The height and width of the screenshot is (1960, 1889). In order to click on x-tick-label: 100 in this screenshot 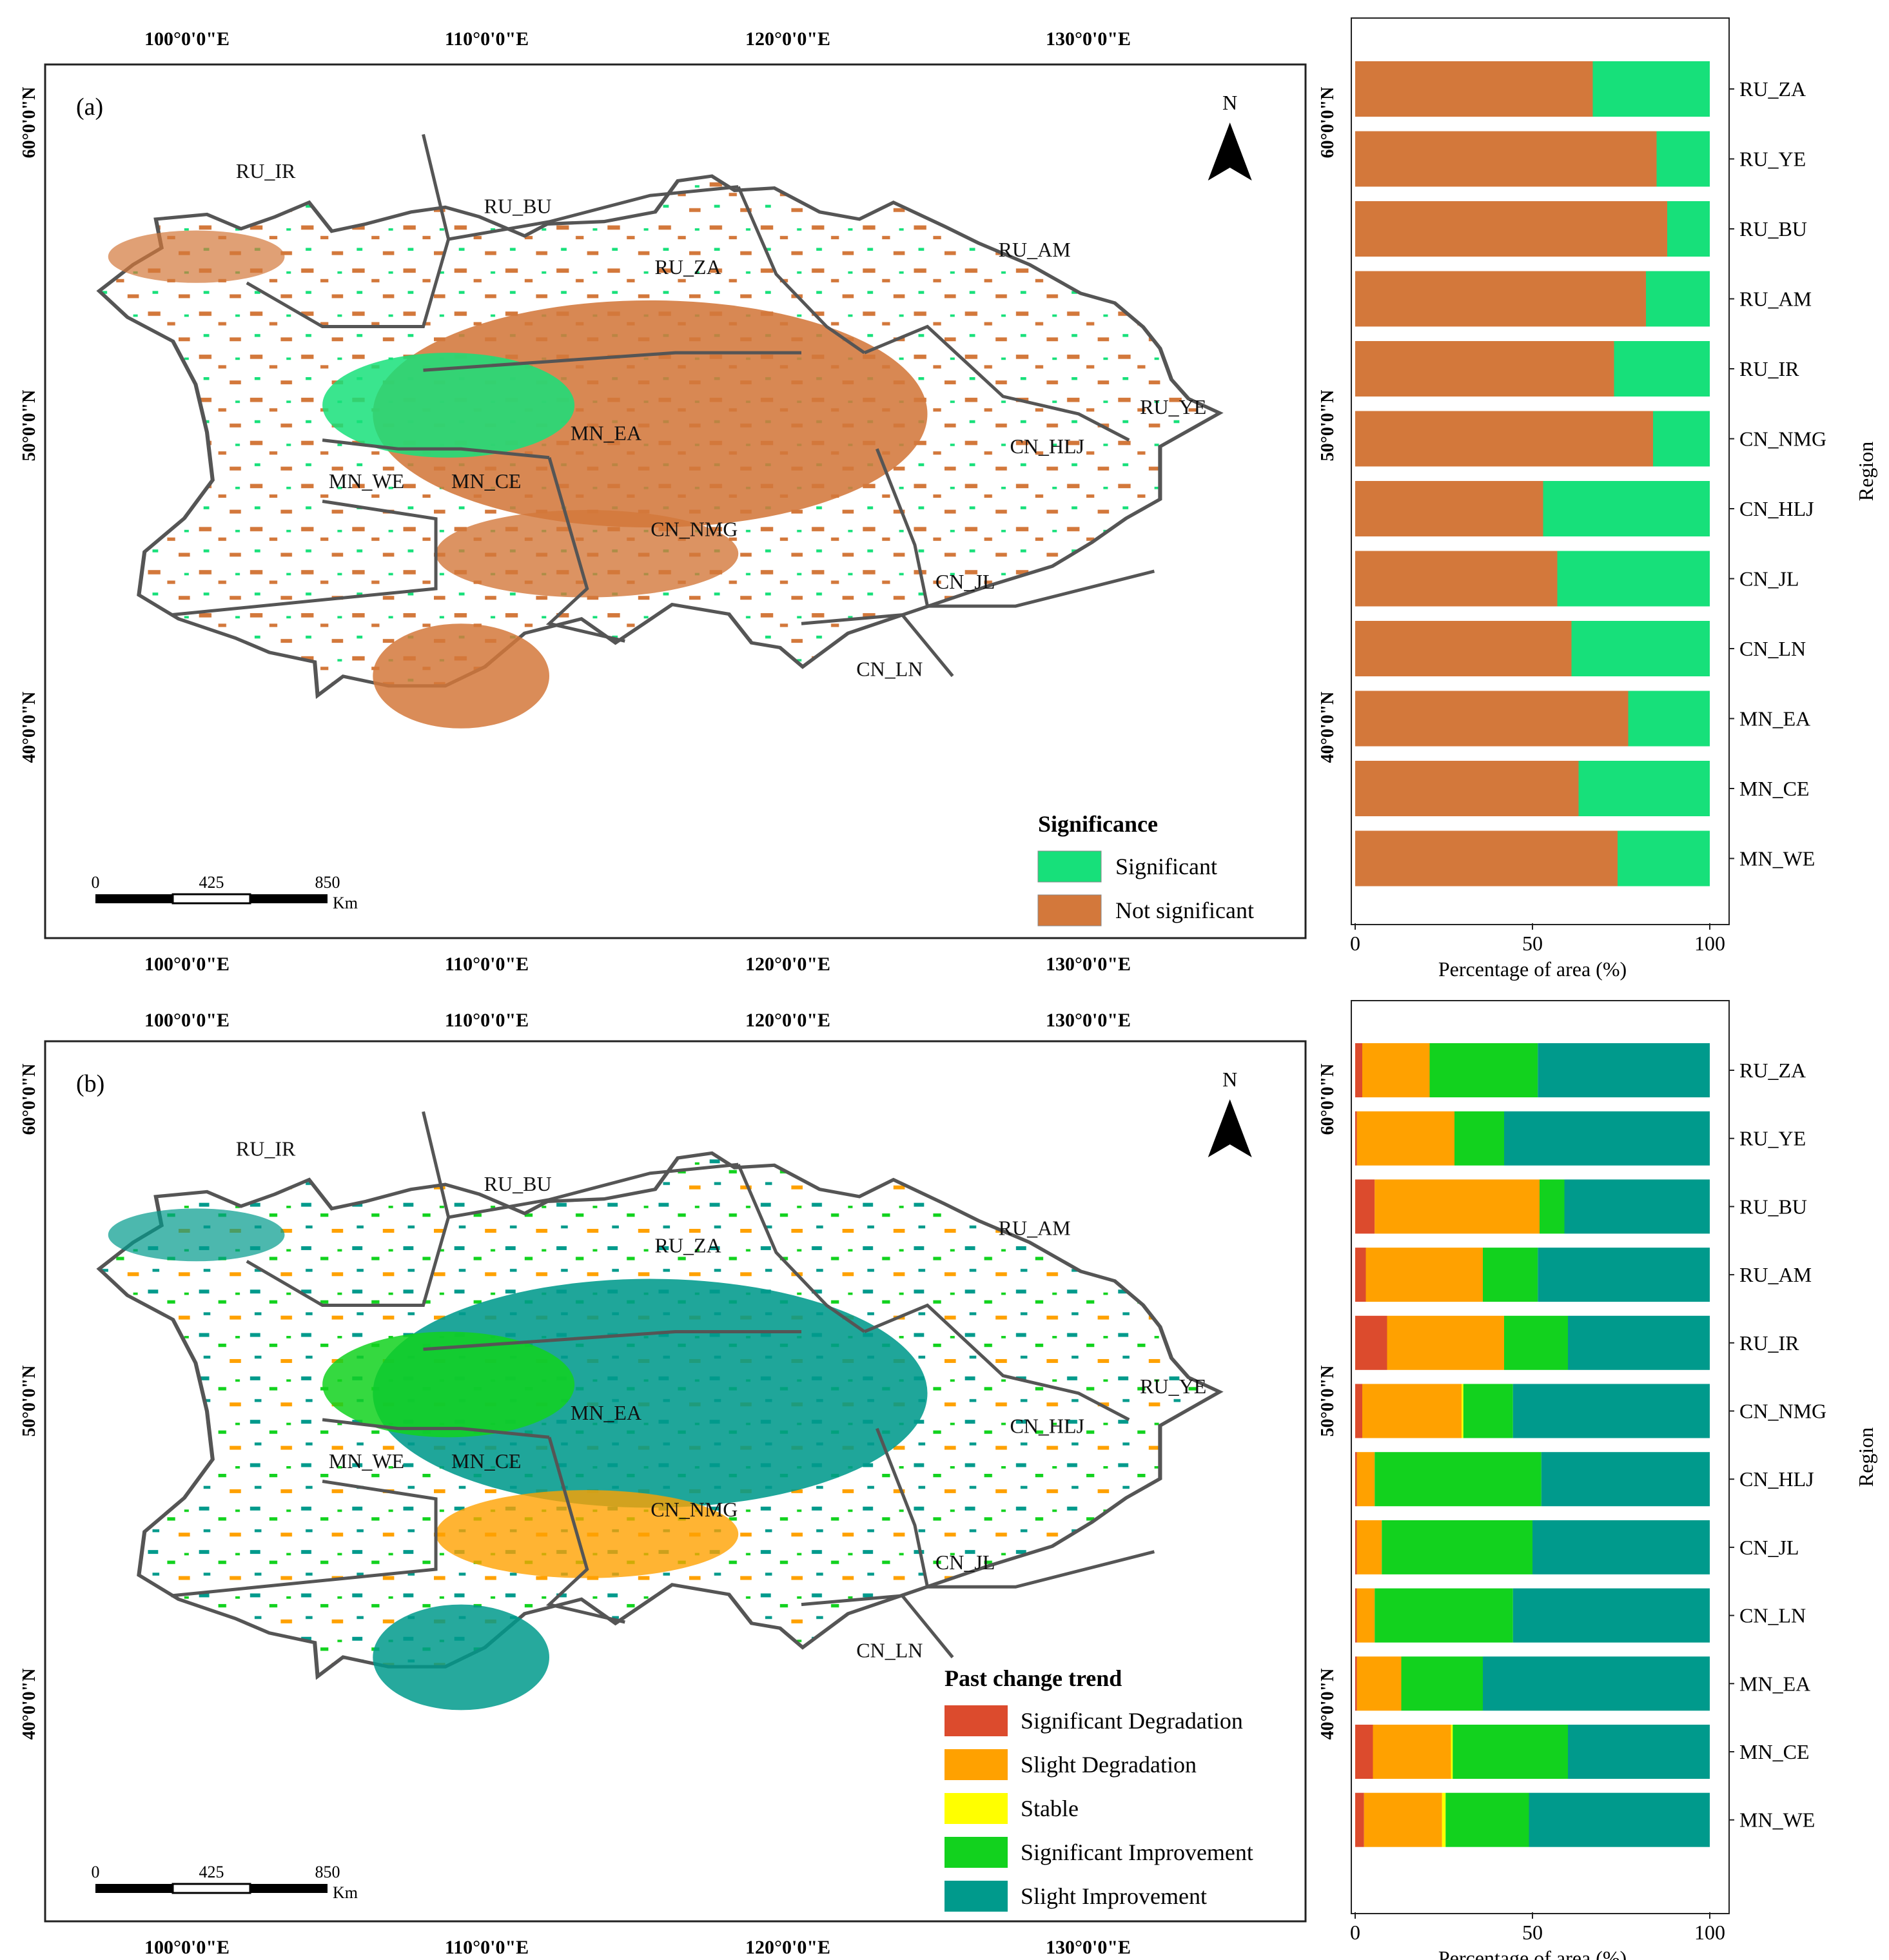, I will do `click(1709, 943)`.